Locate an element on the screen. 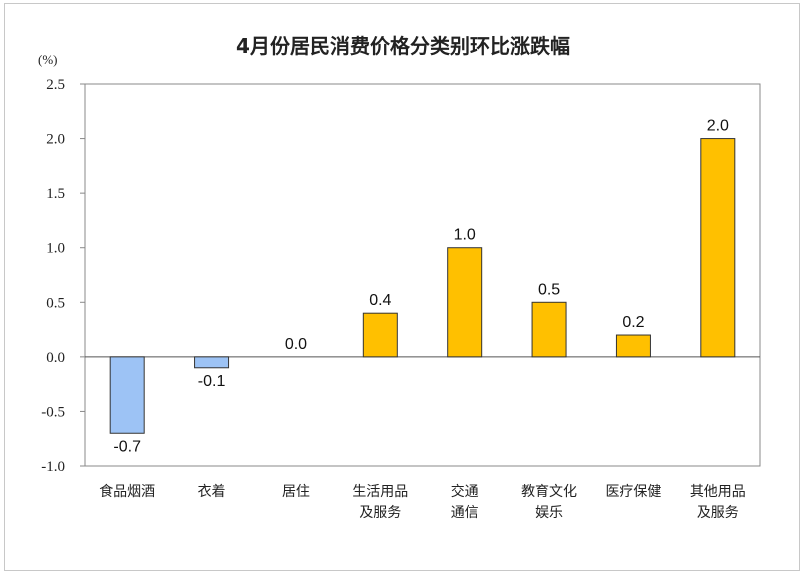 This screenshot has width=806, height=577. chart-title: 4月份居民消费价格分类别环比涨跌幅 is located at coordinates (403, 46).